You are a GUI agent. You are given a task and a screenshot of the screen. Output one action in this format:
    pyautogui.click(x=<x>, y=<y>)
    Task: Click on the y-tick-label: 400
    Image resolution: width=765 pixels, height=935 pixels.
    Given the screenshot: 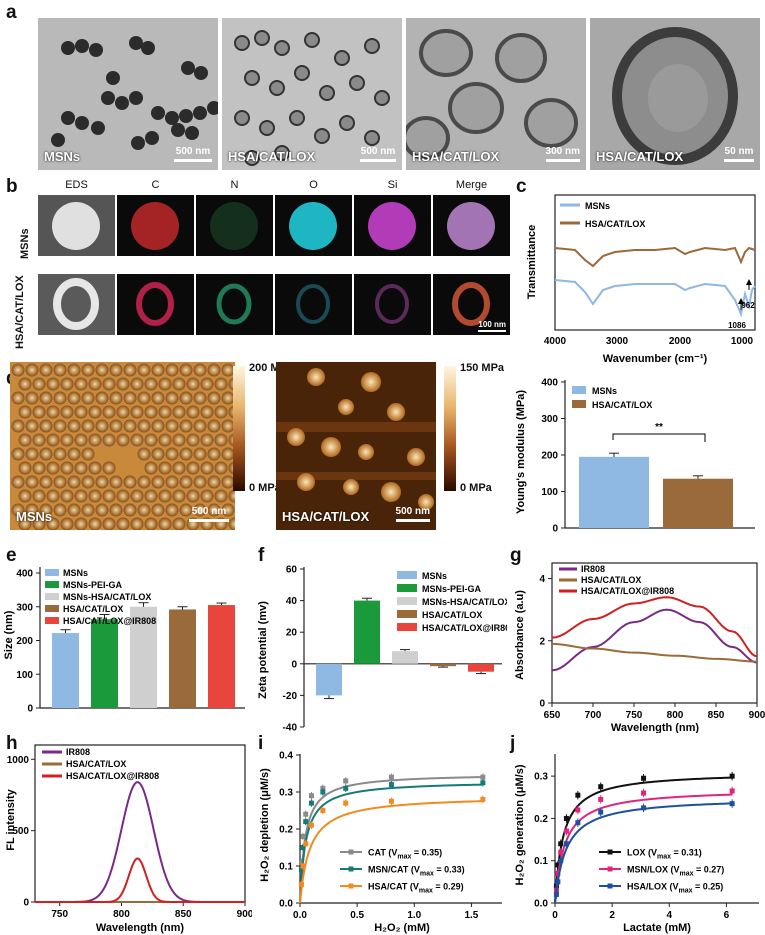 What is the action you would take?
    pyautogui.click(x=24, y=574)
    